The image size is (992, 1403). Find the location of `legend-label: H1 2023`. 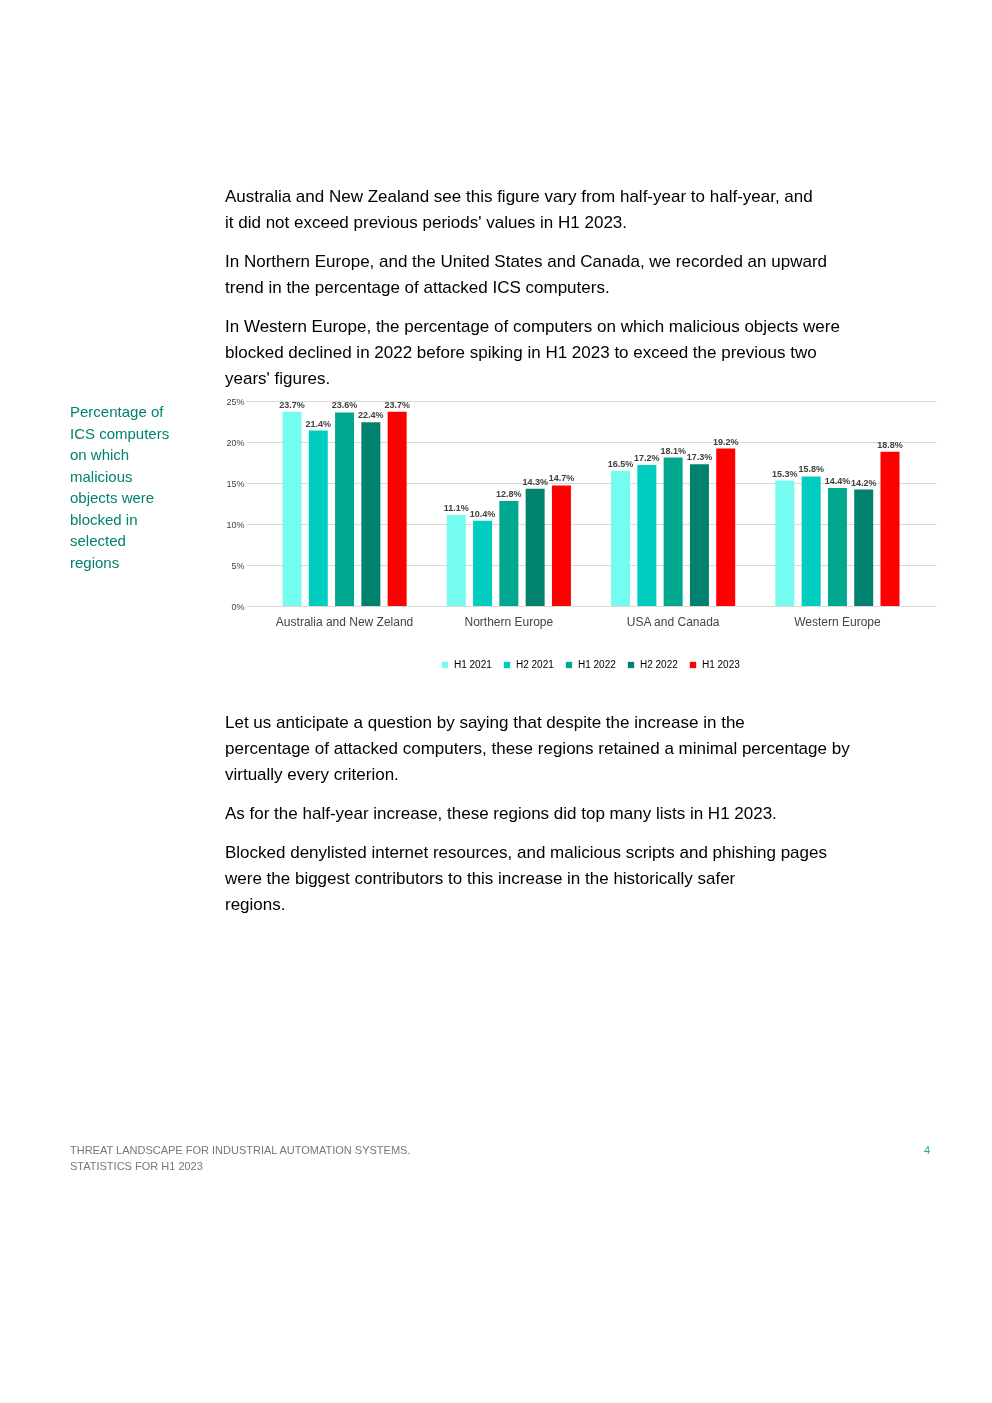

legend-label: H1 2023 is located at coordinates (721, 664).